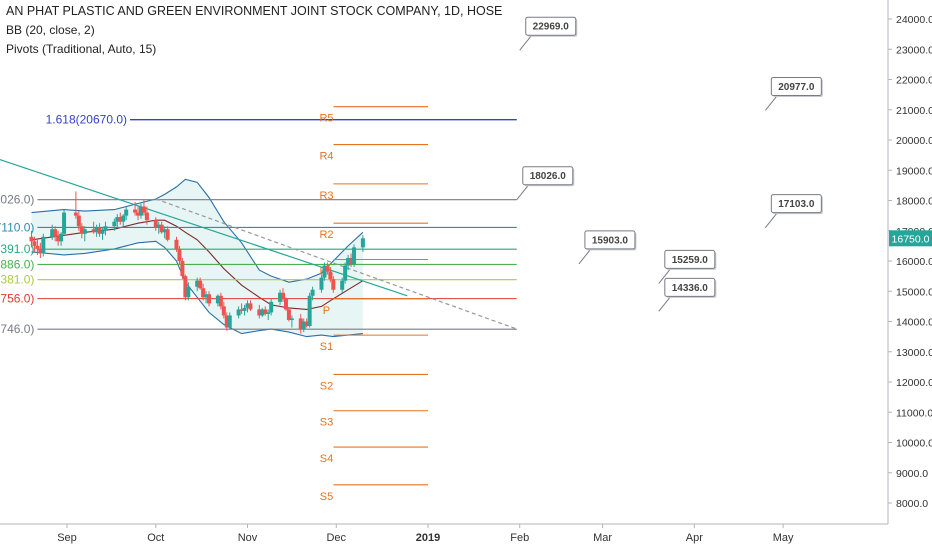 The image size is (932, 550). Describe the element at coordinates (326, 119) in the screenshot. I see `pivot-label-r5: R5` at that location.